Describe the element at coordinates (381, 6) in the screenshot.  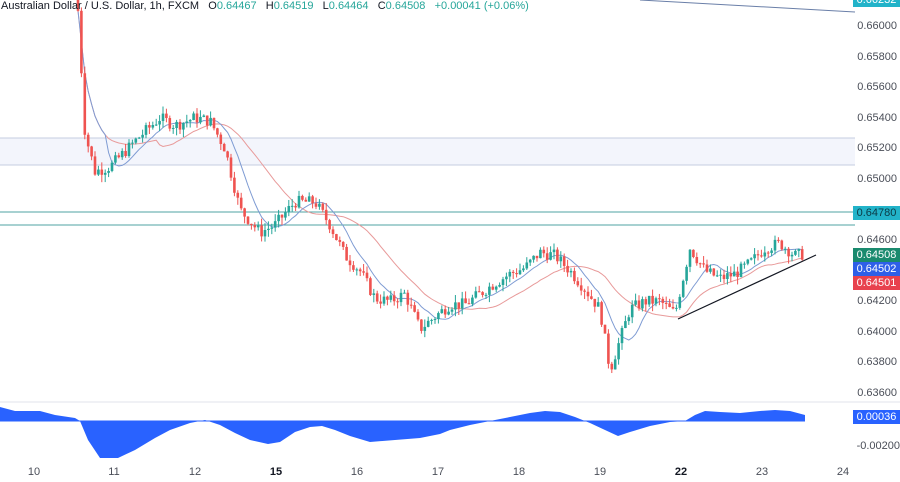
I see `close-label: C` at that location.